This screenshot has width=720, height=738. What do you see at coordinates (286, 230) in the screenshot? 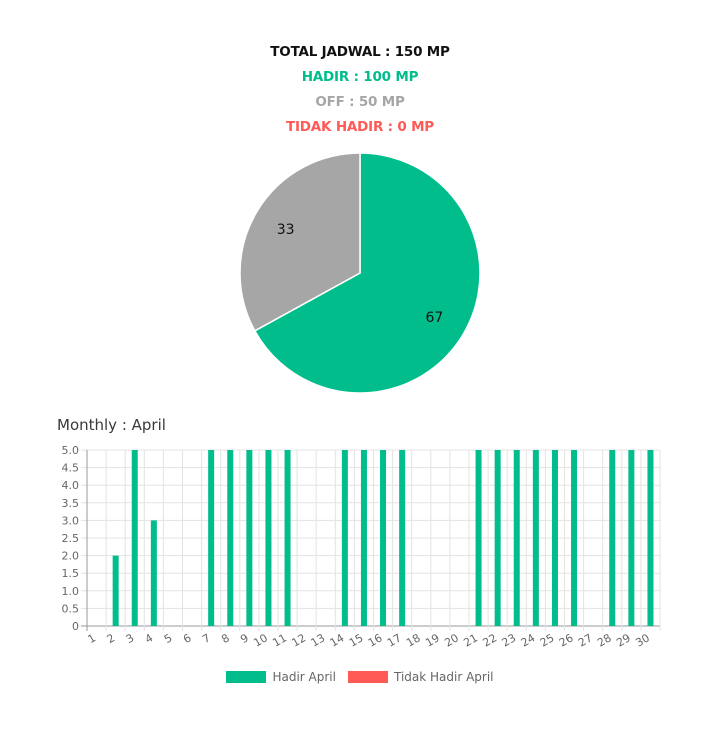
I see `pie-data-label: 33` at bounding box center [286, 230].